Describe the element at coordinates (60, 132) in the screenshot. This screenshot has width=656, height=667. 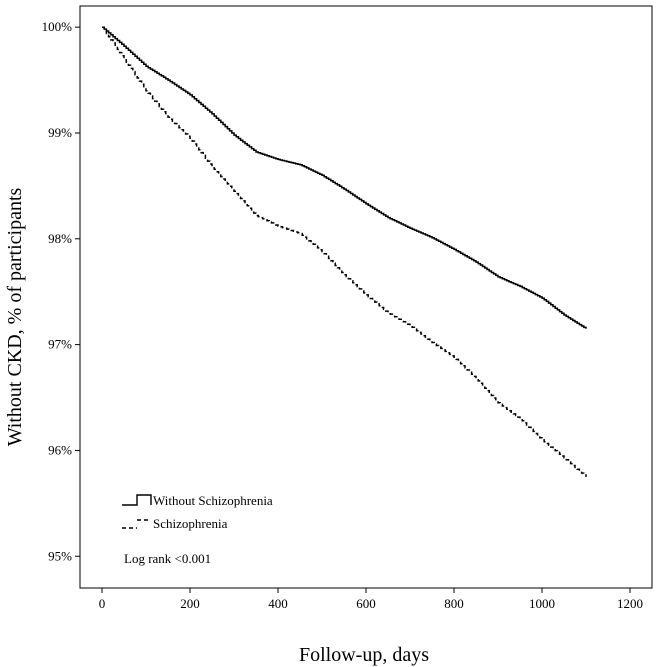
I see `y-tick-label: 99%` at that location.